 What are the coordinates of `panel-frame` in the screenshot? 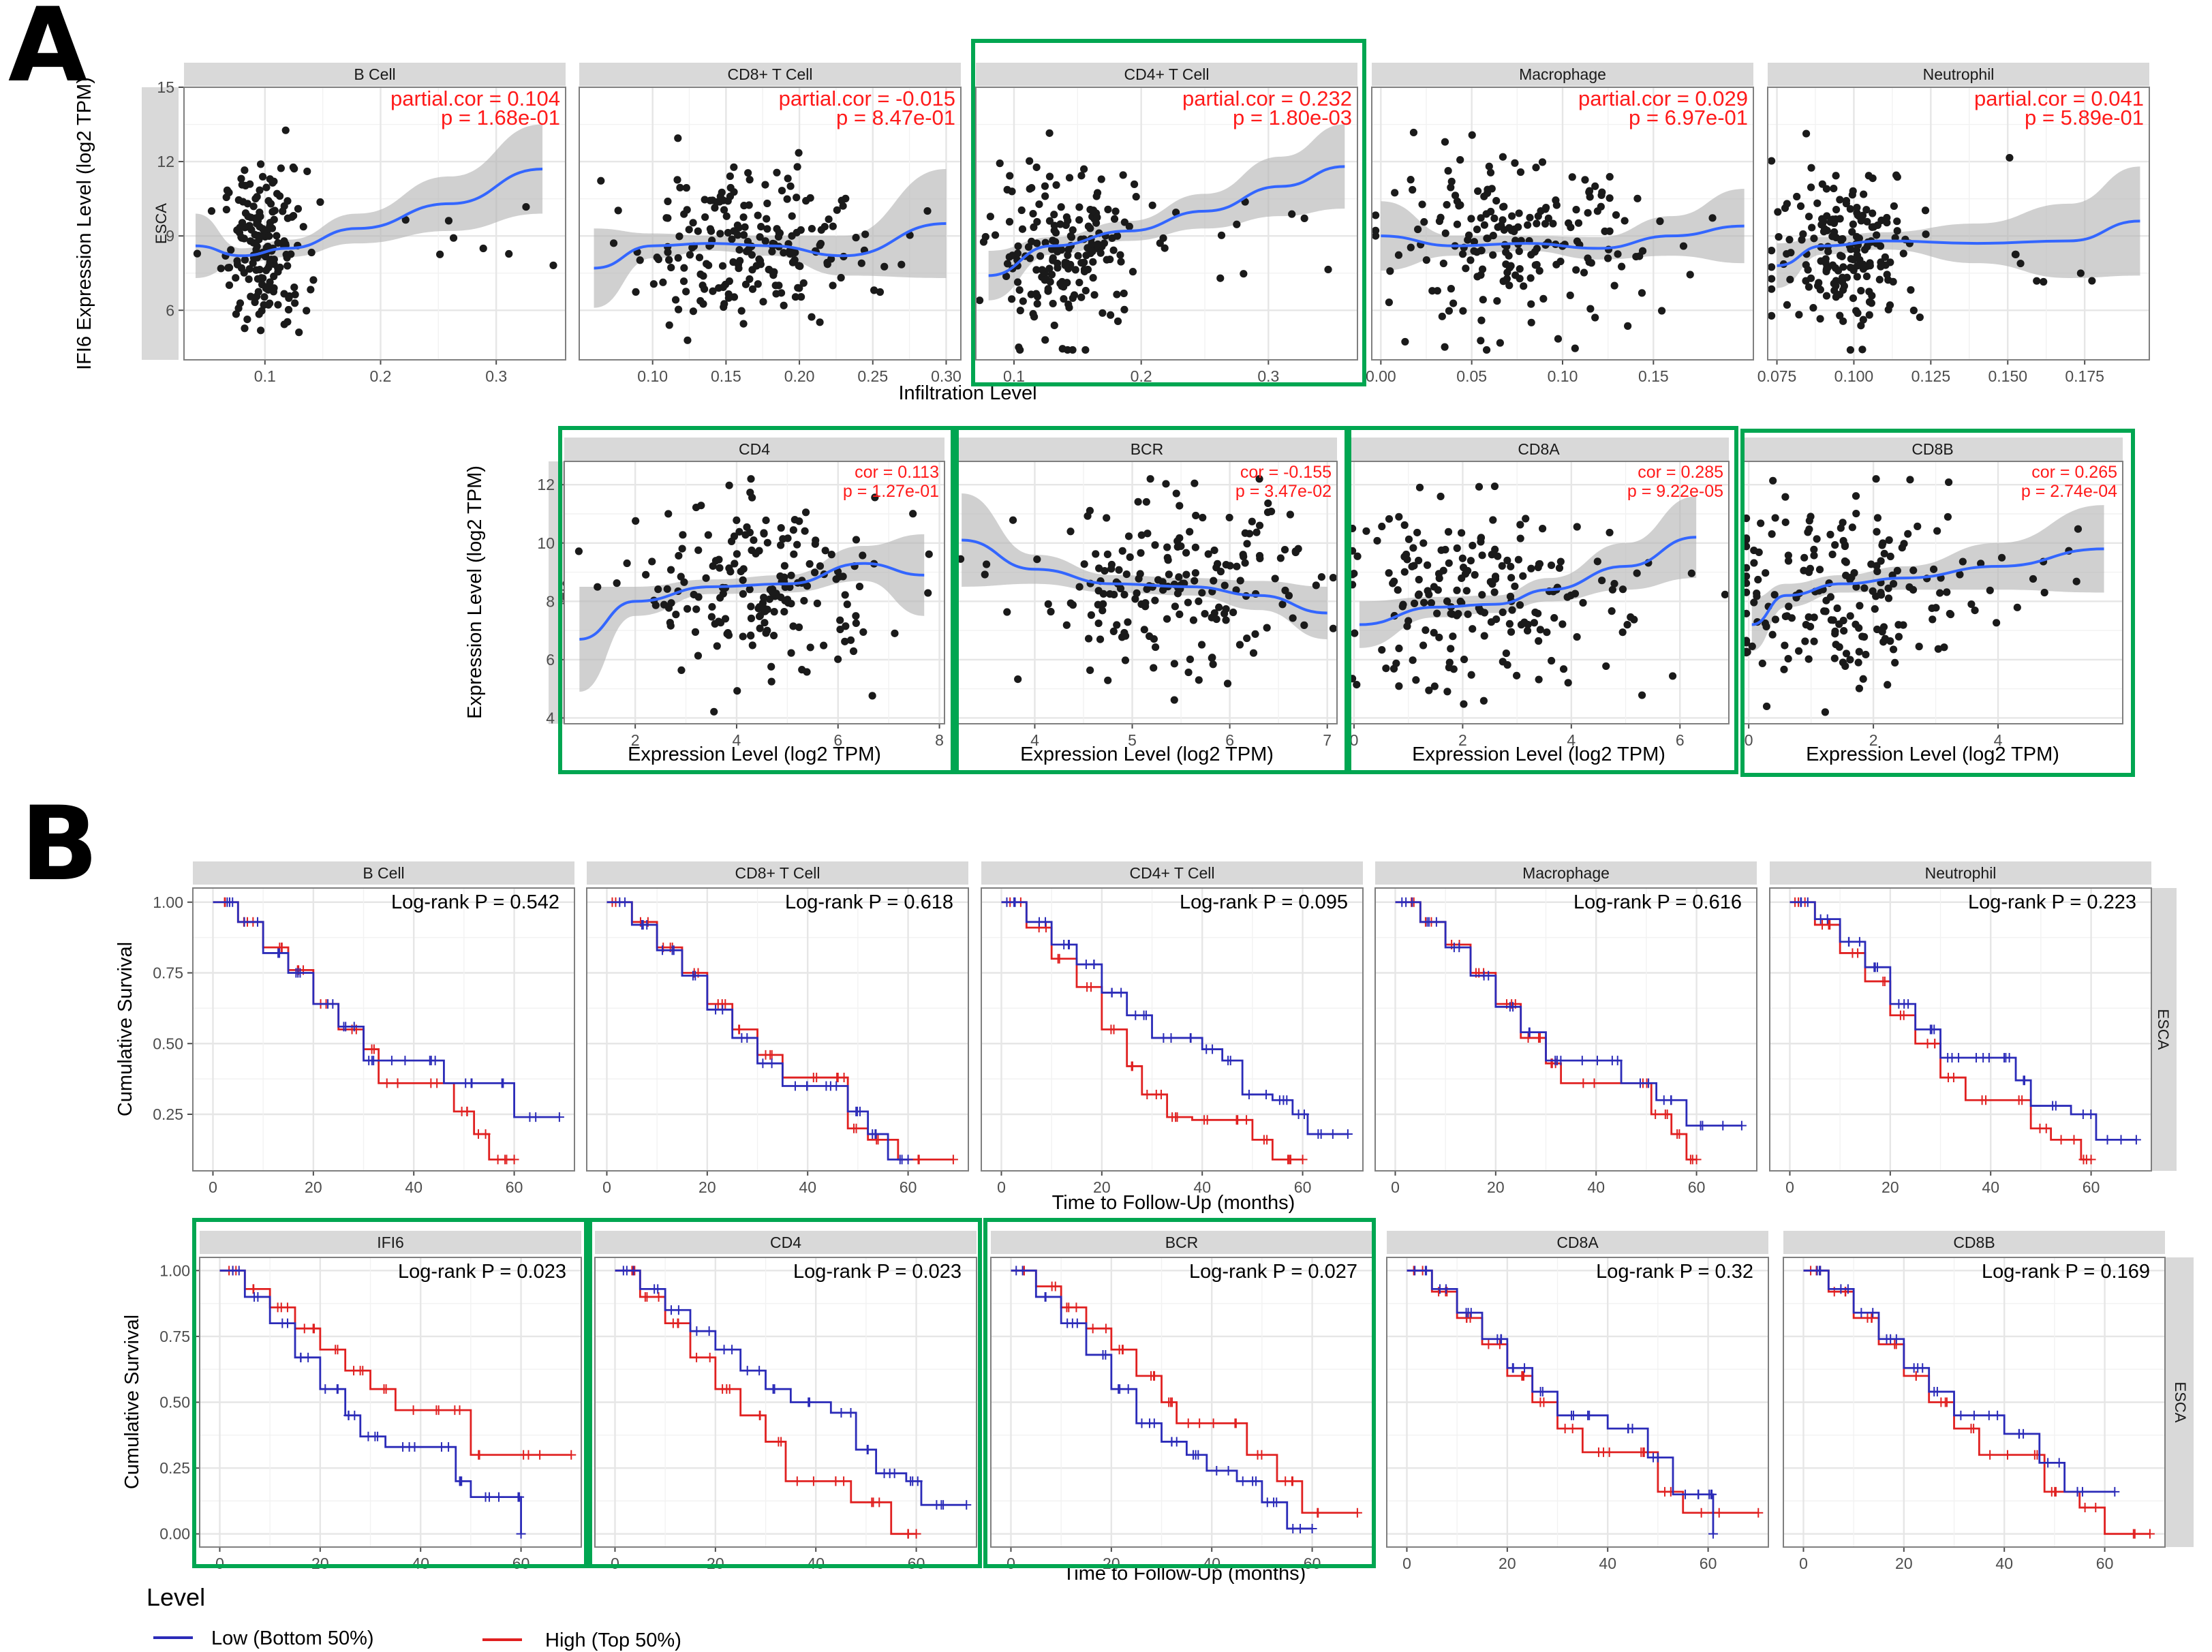 It's located at (1166, 224).